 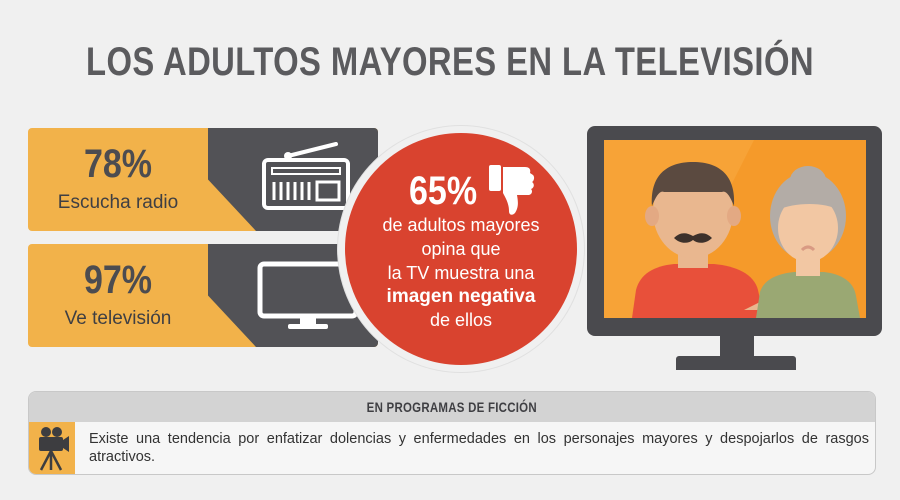 What do you see at coordinates (749, 229) in the screenshot?
I see `elderly-couple-illustration` at bounding box center [749, 229].